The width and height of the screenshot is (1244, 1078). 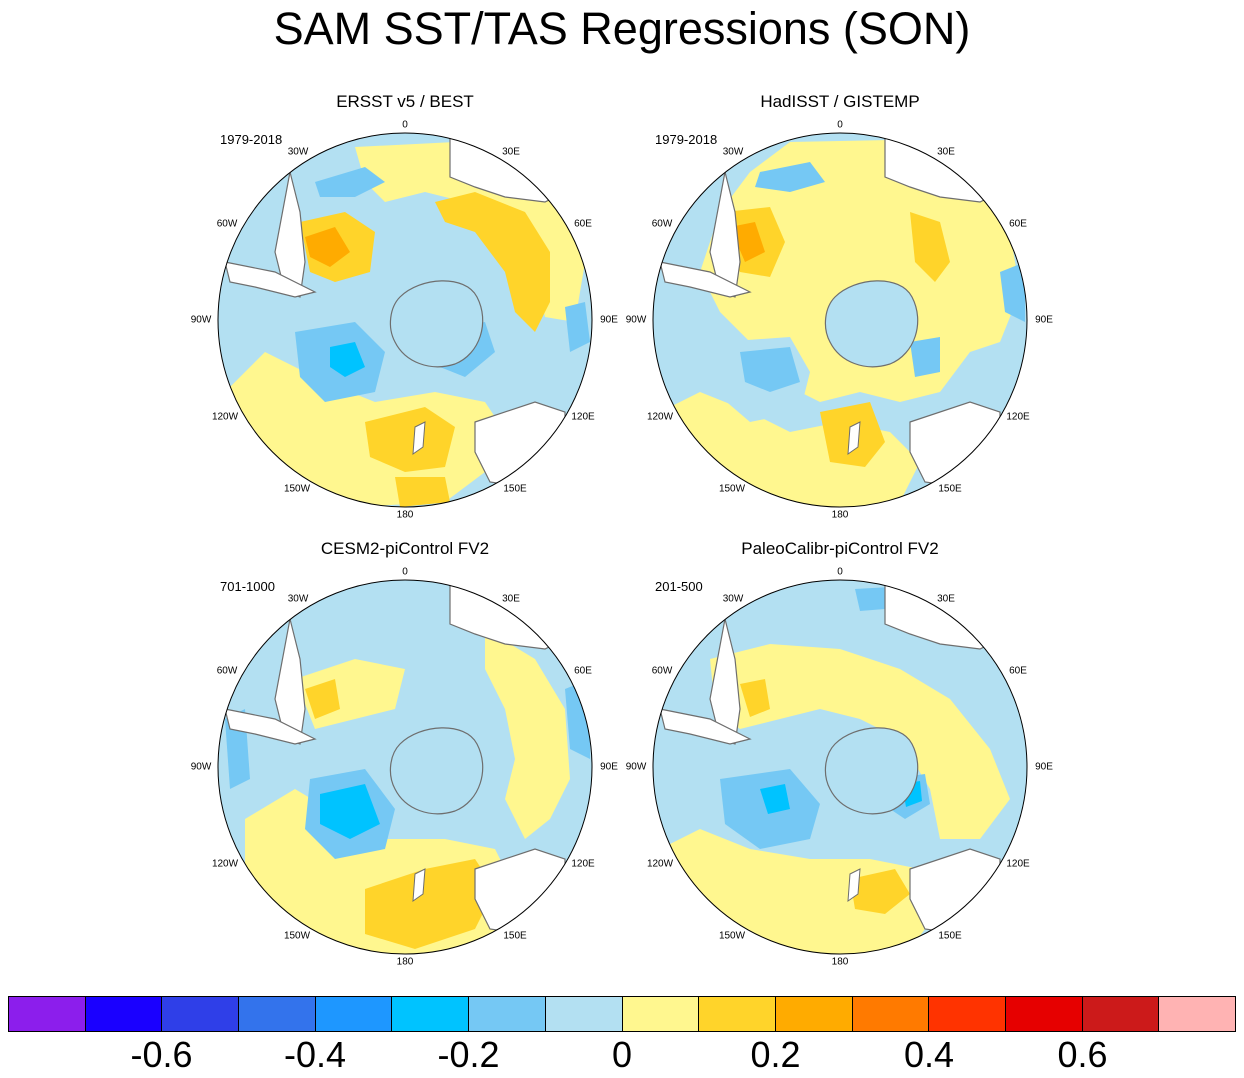 I want to click on colorbar-tick-label: 0.2, so click(x=775, y=1054).